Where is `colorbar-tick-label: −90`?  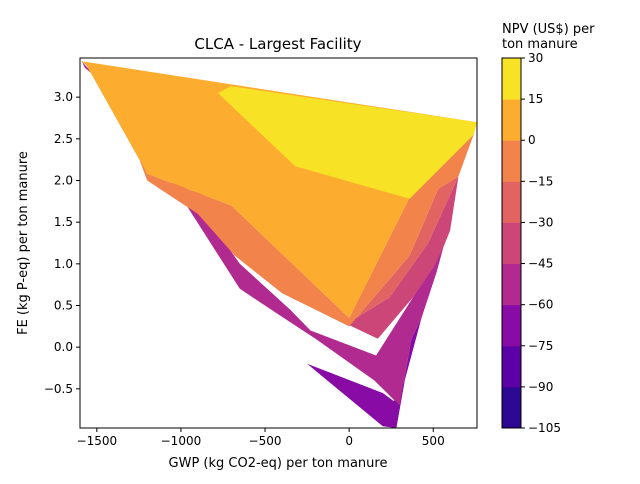 colorbar-tick-label: −90 is located at coordinates (540, 387).